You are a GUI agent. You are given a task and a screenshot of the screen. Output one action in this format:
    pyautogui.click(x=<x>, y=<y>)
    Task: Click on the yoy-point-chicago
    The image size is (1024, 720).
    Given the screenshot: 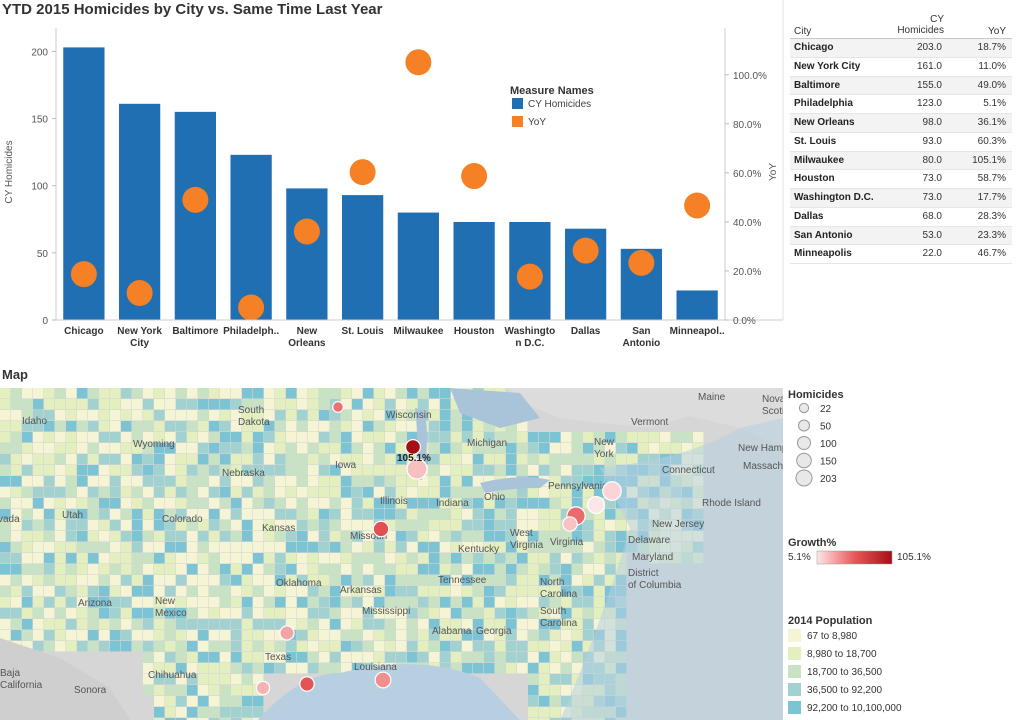 What is the action you would take?
    pyautogui.click(x=83, y=274)
    